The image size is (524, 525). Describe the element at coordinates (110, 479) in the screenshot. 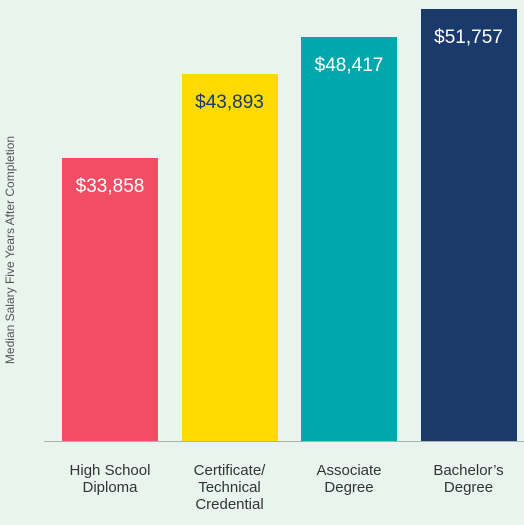

I see `x-tick-label: High School Diploma` at that location.